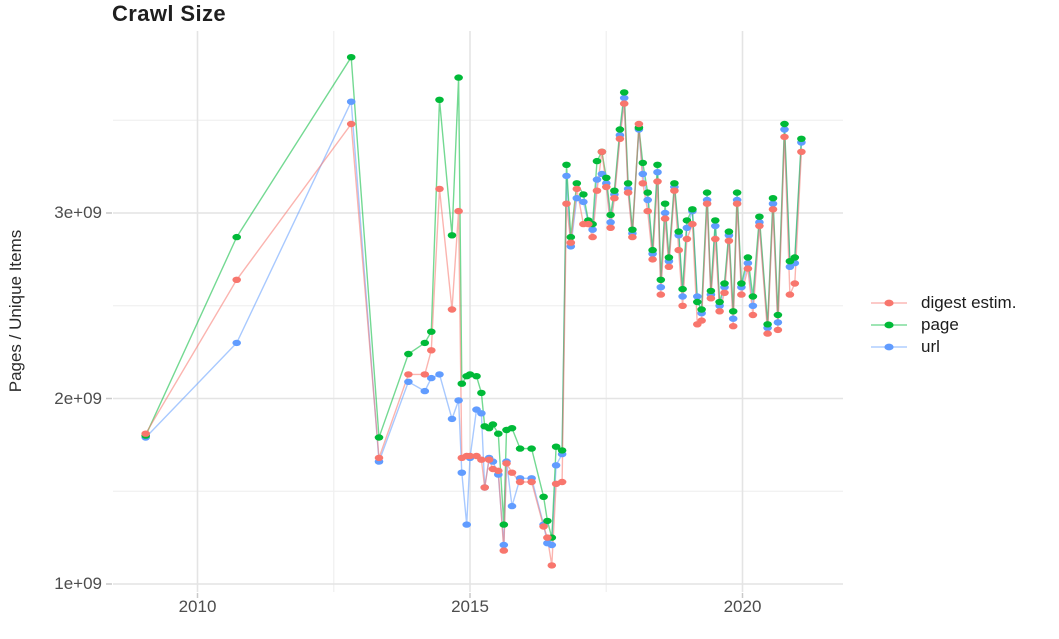 The image size is (1059, 639). What do you see at coordinates (197, 606) in the screenshot?
I see `x-axis-tick-label-2010: 2010` at bounding box center [197, 606].